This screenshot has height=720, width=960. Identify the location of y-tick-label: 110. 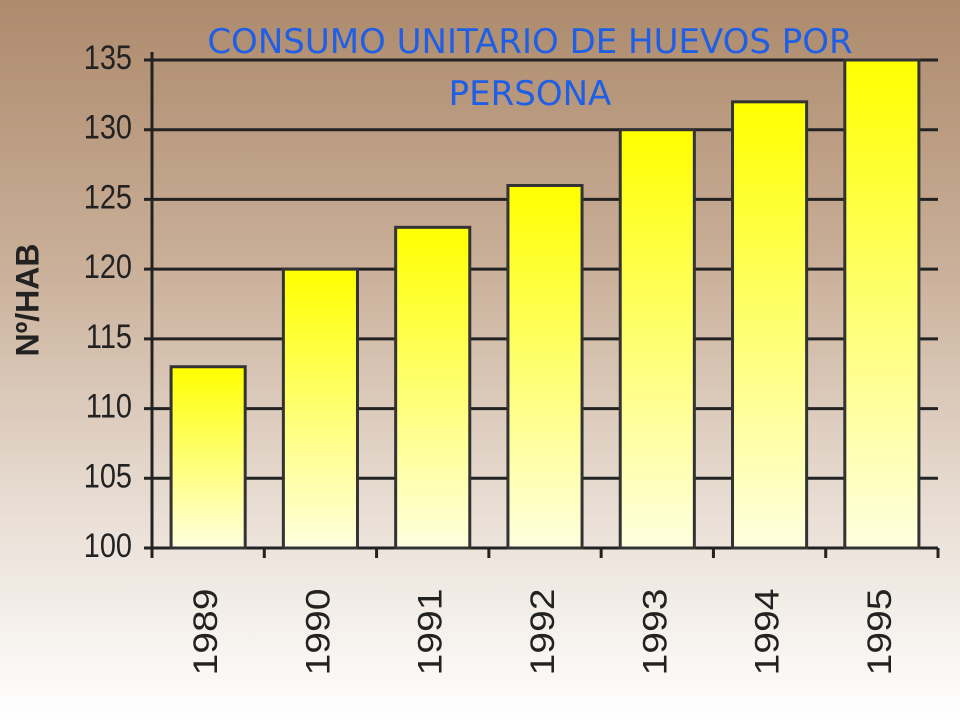
(109, 405).